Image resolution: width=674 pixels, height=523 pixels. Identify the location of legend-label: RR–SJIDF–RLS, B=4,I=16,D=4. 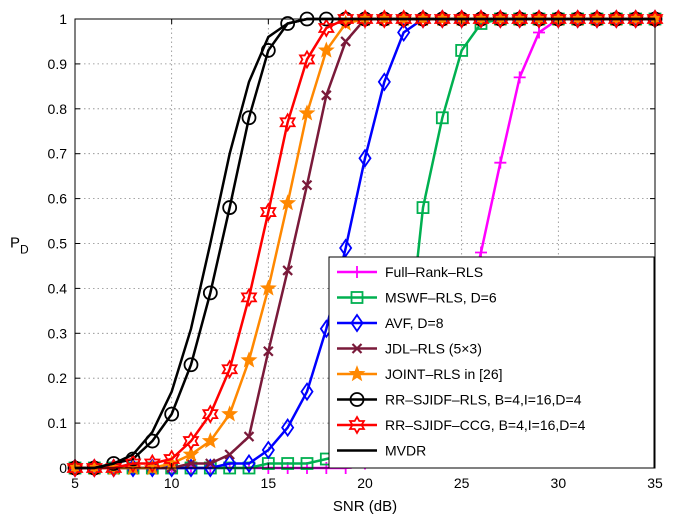
(483, 400).